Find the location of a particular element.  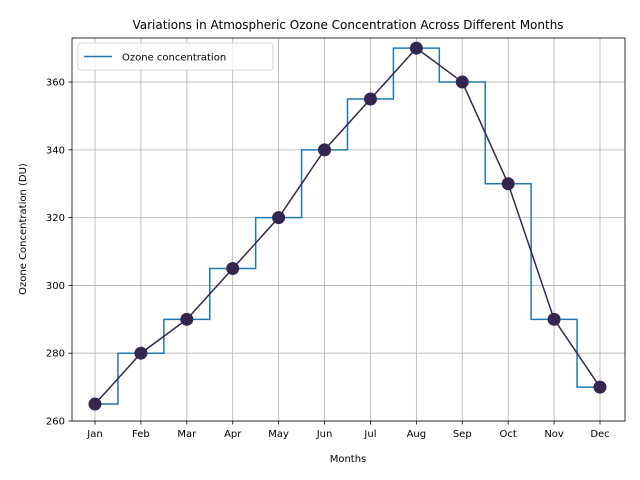

x-tick-label: Feb is located at coordinates (141, 434).